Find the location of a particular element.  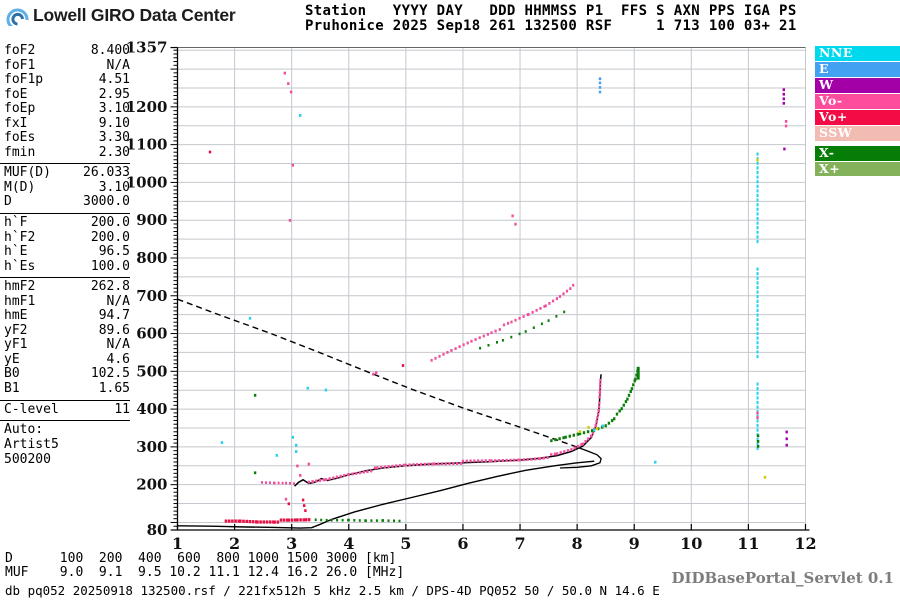

param-label: B0 is located at coordinates (12, 374).